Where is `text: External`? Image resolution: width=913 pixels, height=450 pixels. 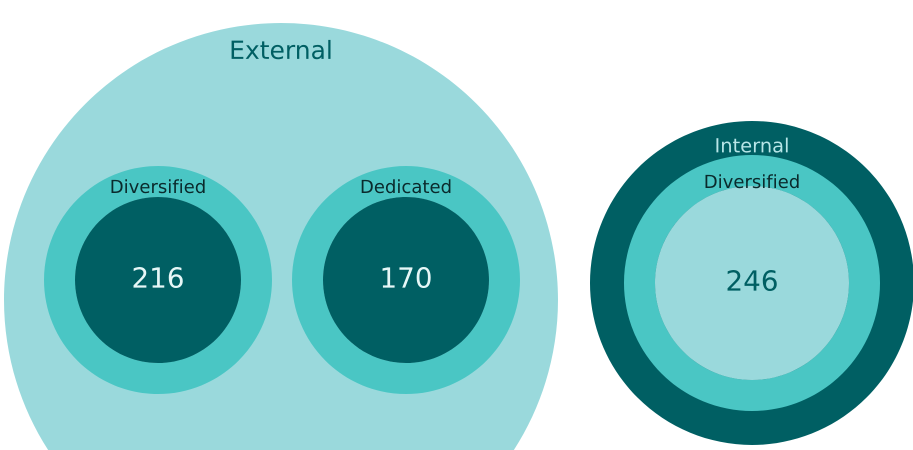
text: External is located at coordinates (281, 50).